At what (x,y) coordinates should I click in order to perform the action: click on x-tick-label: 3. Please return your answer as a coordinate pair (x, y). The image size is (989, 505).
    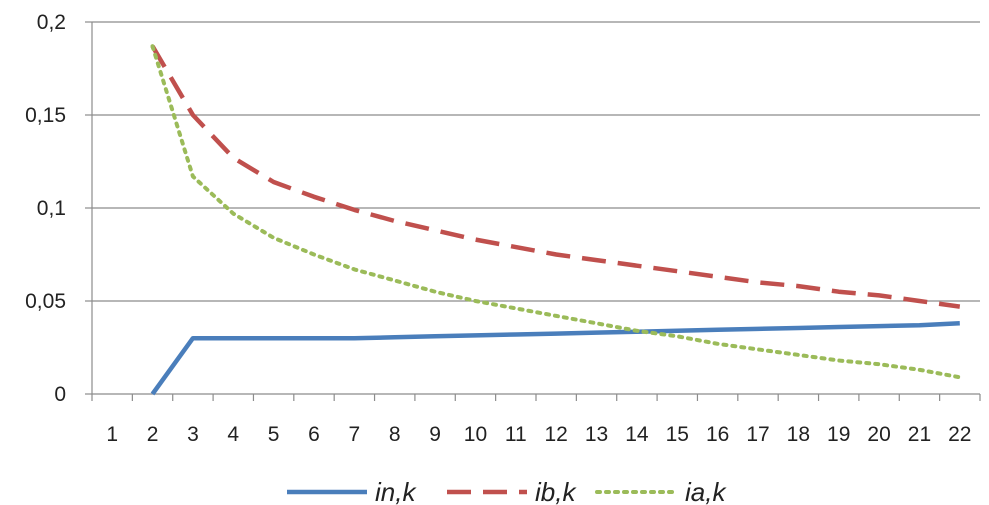
    Looking at the image, I should click on (193, 434).